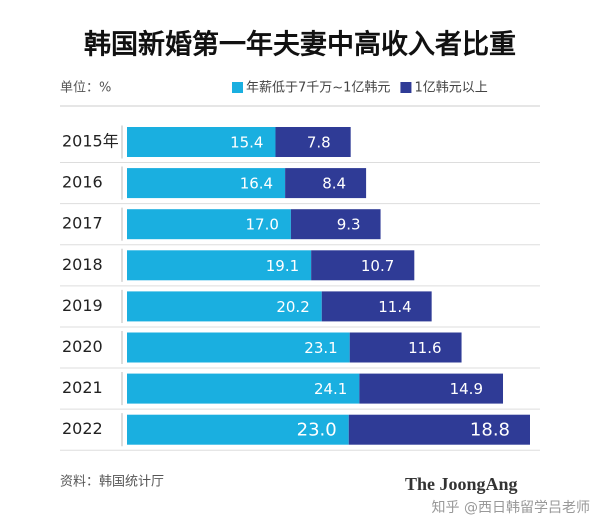  Describe the element at coordinates (319, 143) in the screenshot. I see `value-label: 7.8` at that location.